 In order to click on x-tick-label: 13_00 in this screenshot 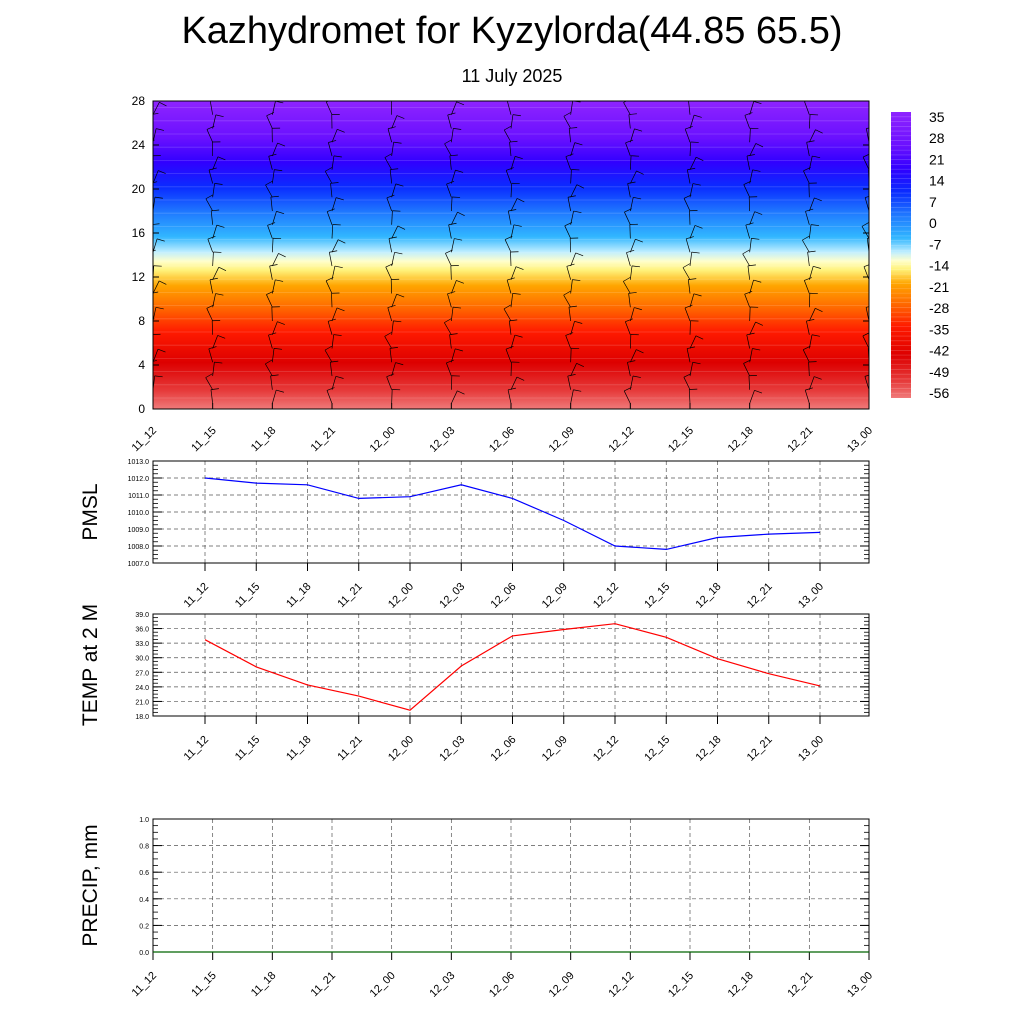, I will do `click(811, 749)`.